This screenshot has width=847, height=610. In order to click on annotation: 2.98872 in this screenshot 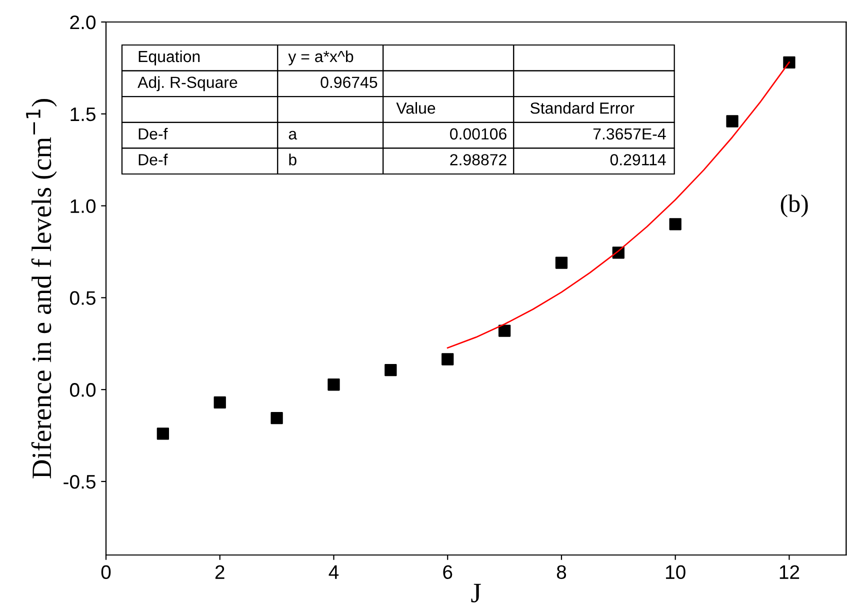, I will do `click(478, 160)`.